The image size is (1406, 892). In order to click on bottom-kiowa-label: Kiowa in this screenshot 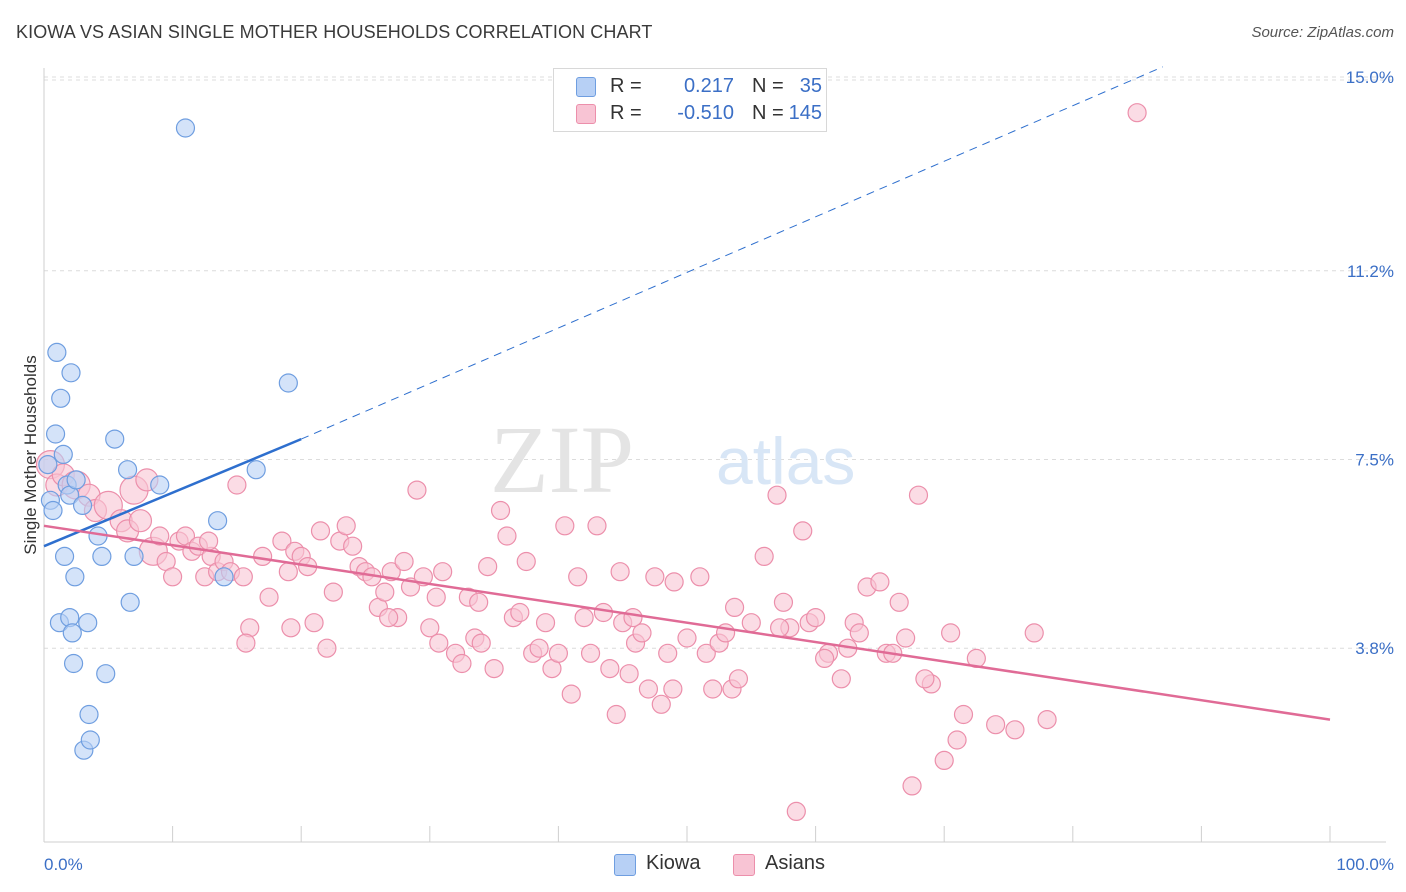, I will do `click(673, 863)`.